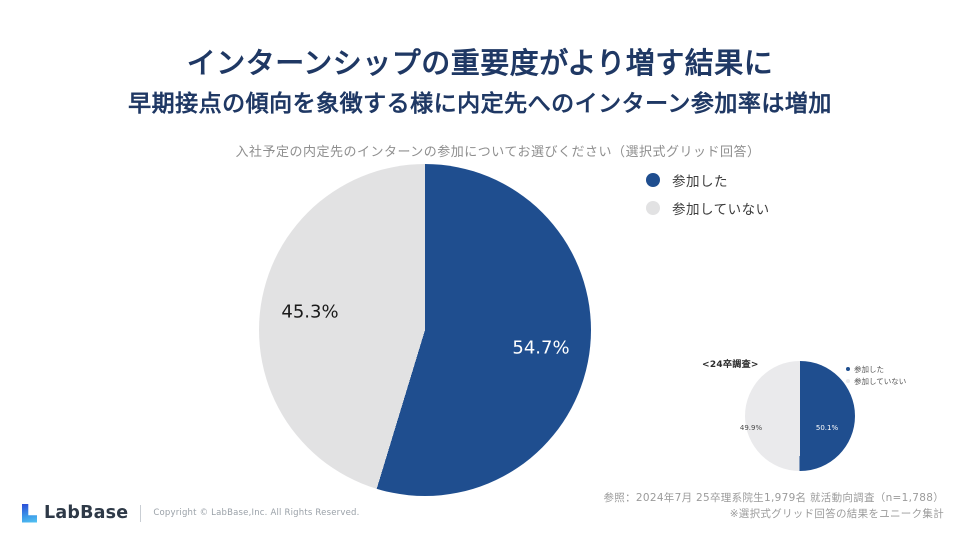  I want to click on small-chart-caption: <24卒調査>, so click(730, 365).